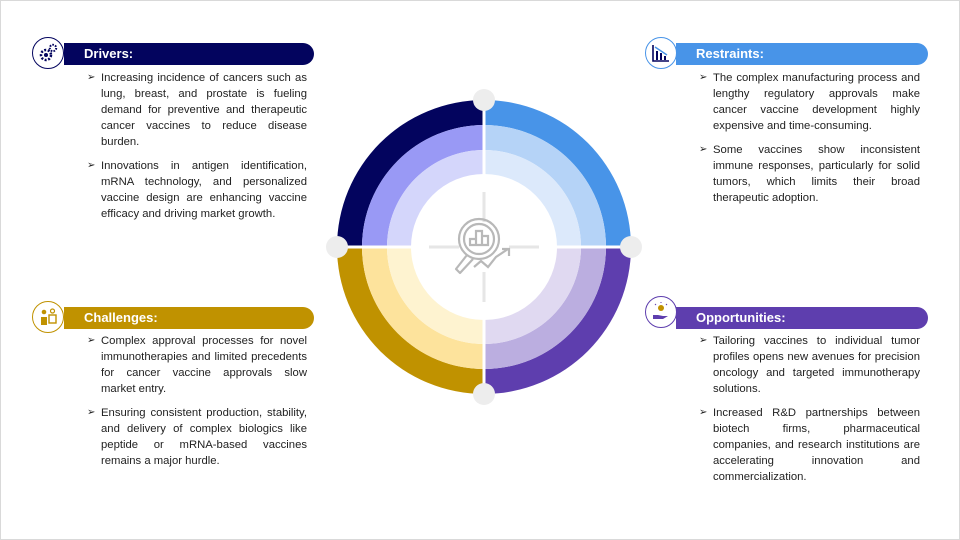 This screenshot has width=960, height=540. What do you see at coordinates (48, 53) in the screenshot?
I see `gears-icon` at bounding box center [48, 53].